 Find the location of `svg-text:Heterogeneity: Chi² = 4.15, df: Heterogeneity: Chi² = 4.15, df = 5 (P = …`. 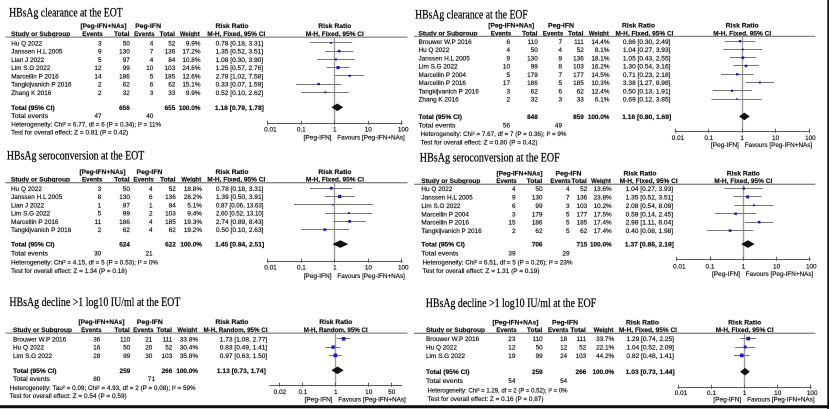

svg-text:Heterogeneity: Chi² = 4.15, df: Heterogeneity: Chi² = 4.15, df = 5 (P = … is located at coordinates (84, 262).